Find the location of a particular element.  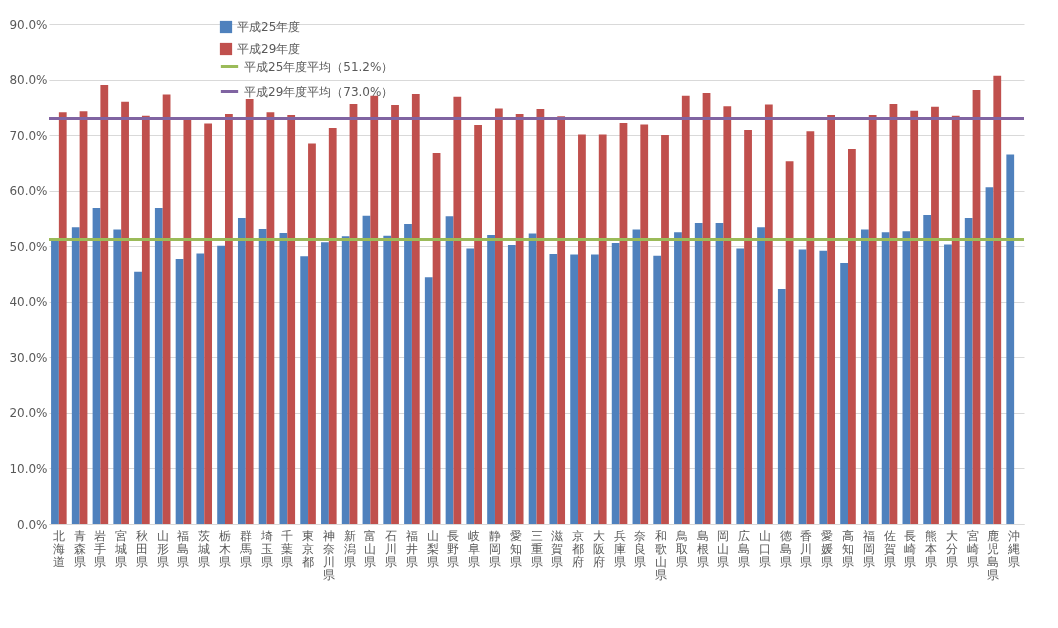

x-tick-label: 秋田県 is located at coordinates (141, 548).